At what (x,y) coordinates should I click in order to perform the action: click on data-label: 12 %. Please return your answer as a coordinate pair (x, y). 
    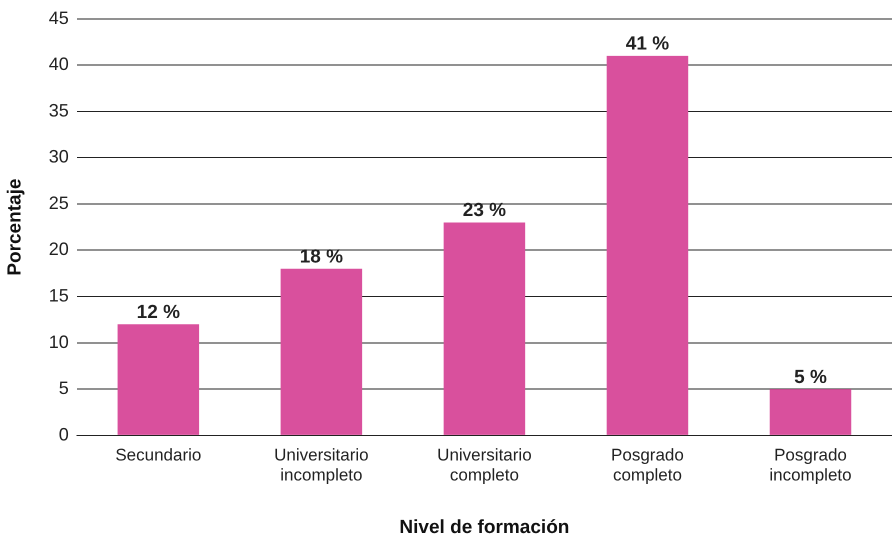
    Looking at the image, I should click on (158, 313).